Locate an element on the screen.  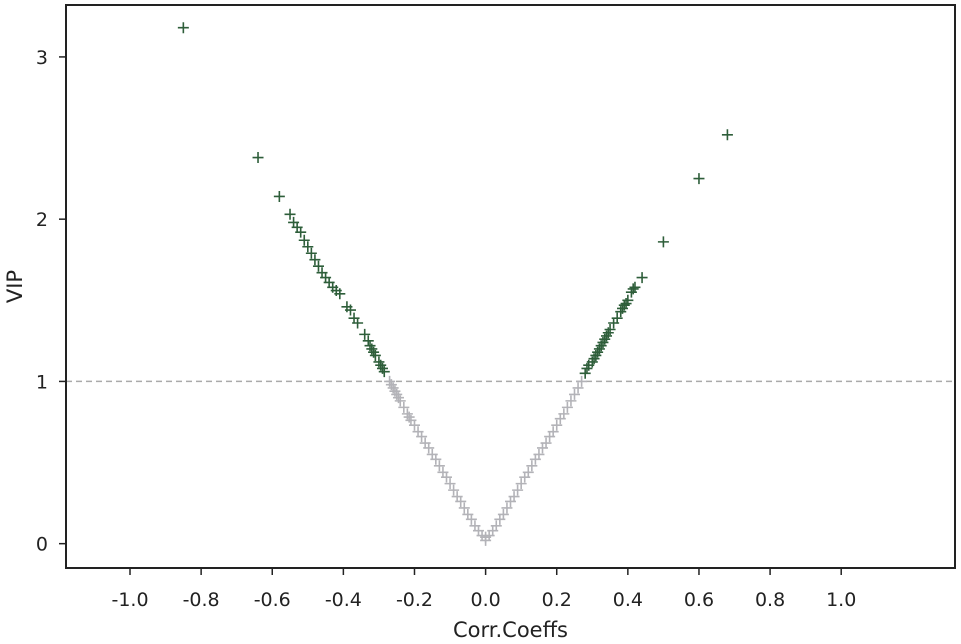
x-tick-label: 0.2 is located at coordinates (557, 600).